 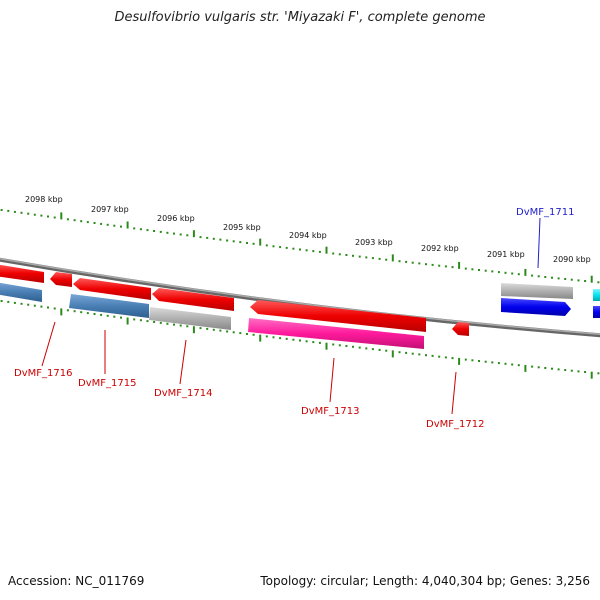 What do you see at coordinates (336, 333) in the screenshot?
I see `gene-feature-1713-inner` at bounding box center [336, 333].